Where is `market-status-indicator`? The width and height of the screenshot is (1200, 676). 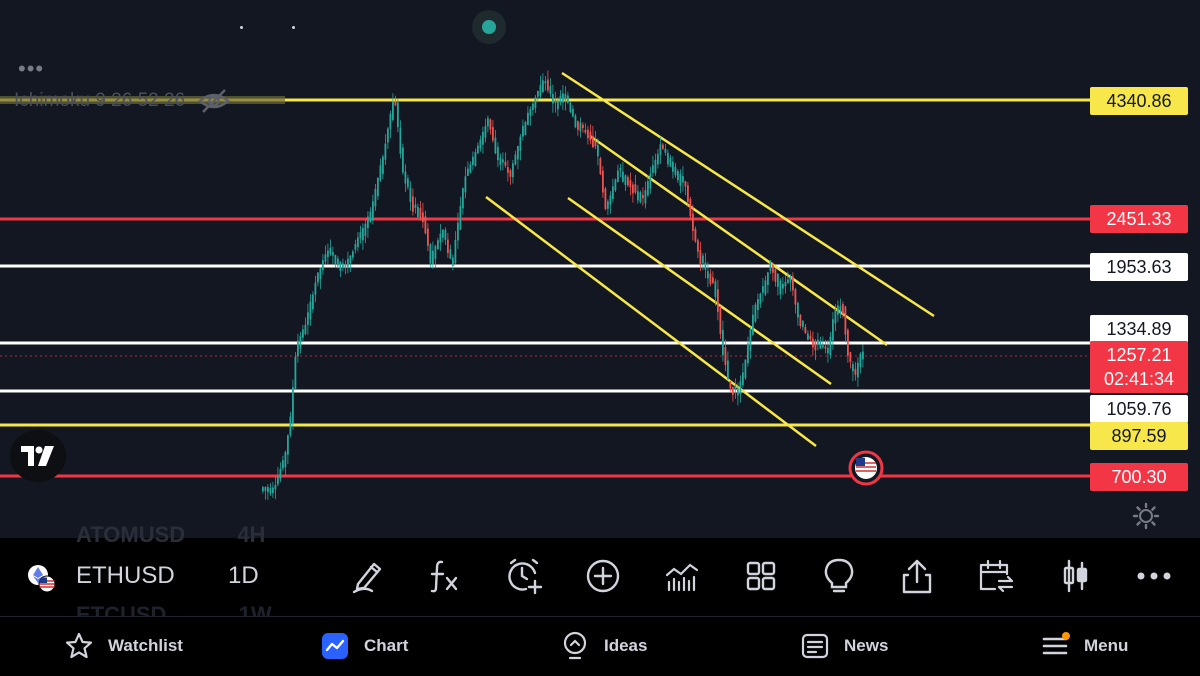 market-status-indicator is located at coordinates (489, 27).